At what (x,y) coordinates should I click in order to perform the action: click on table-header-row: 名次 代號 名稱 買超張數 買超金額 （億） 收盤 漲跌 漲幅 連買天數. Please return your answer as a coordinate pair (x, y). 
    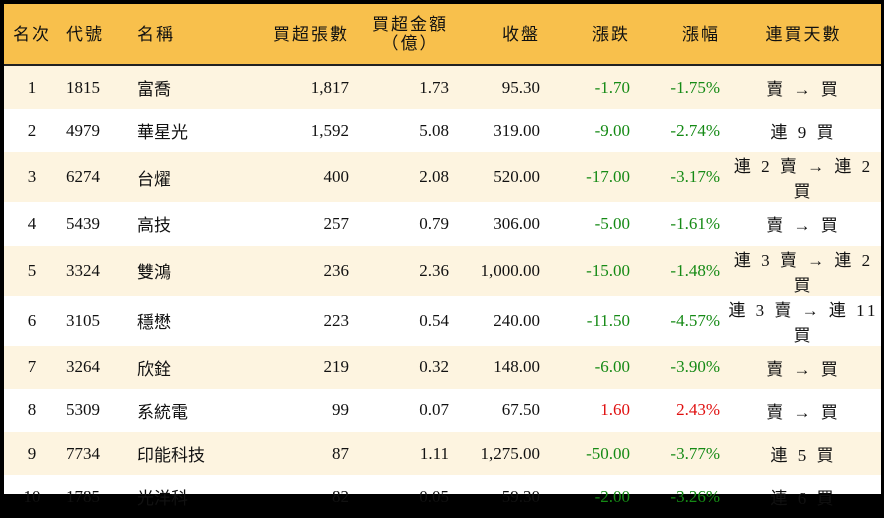
    Looking at the image, I should click on (442, 35).